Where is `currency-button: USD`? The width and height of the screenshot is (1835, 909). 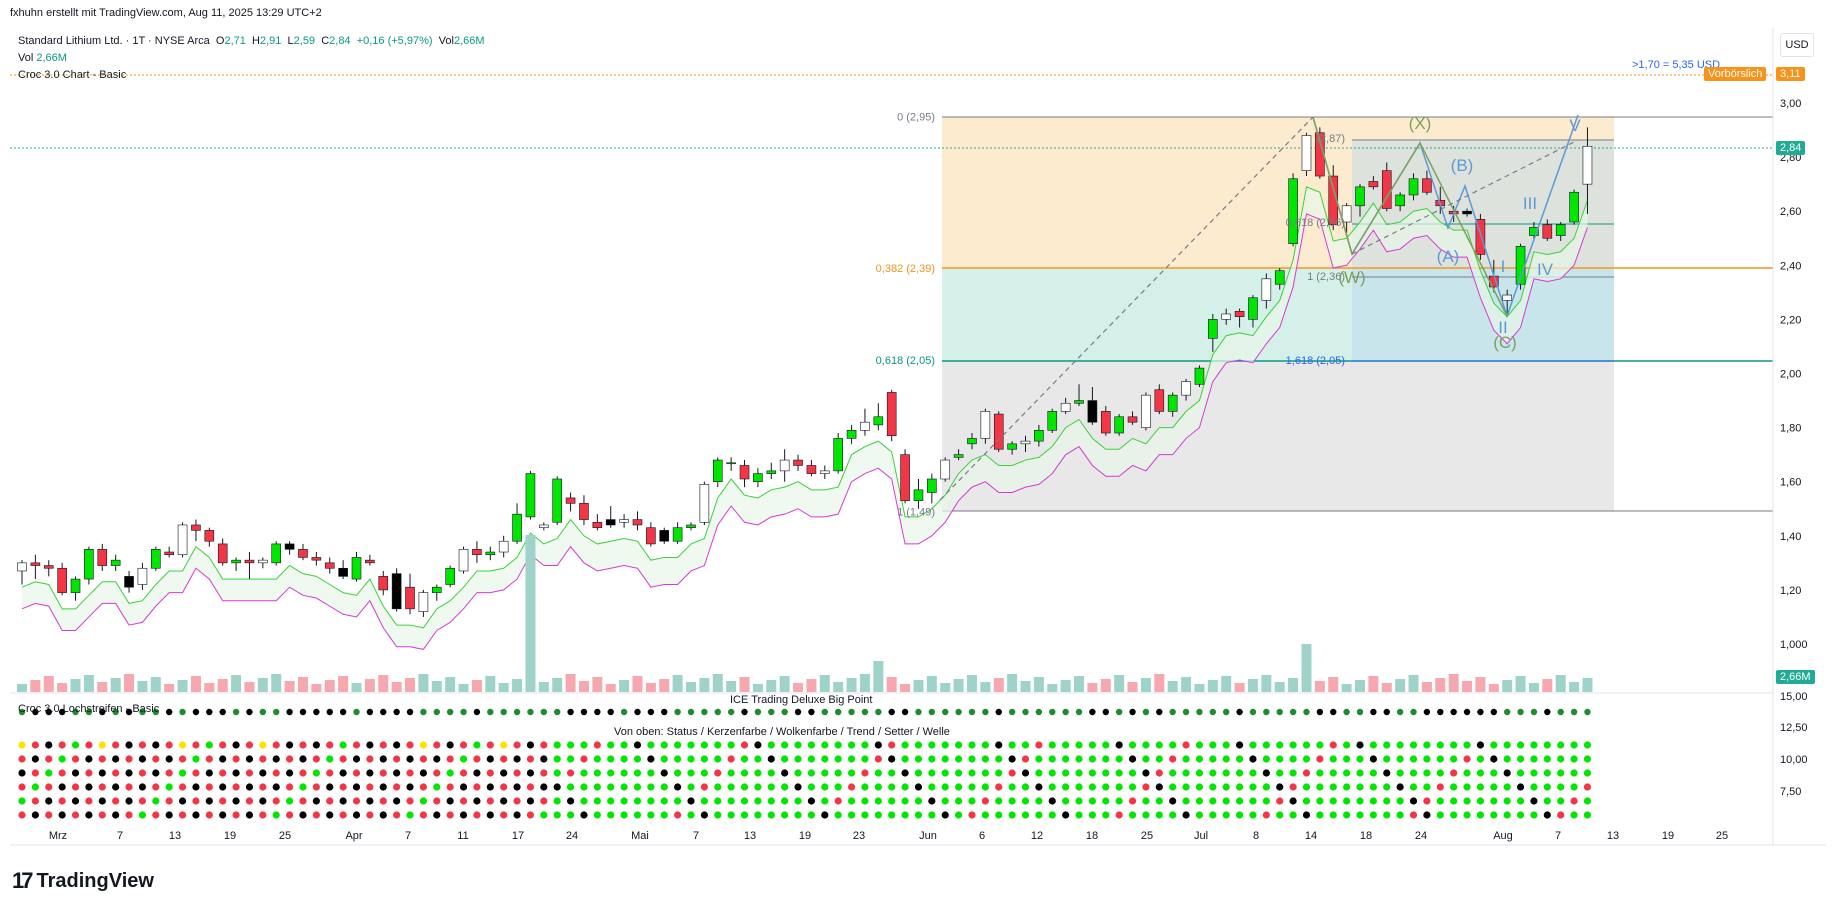
currency-button: USD is located at coordinates (1797, 45).